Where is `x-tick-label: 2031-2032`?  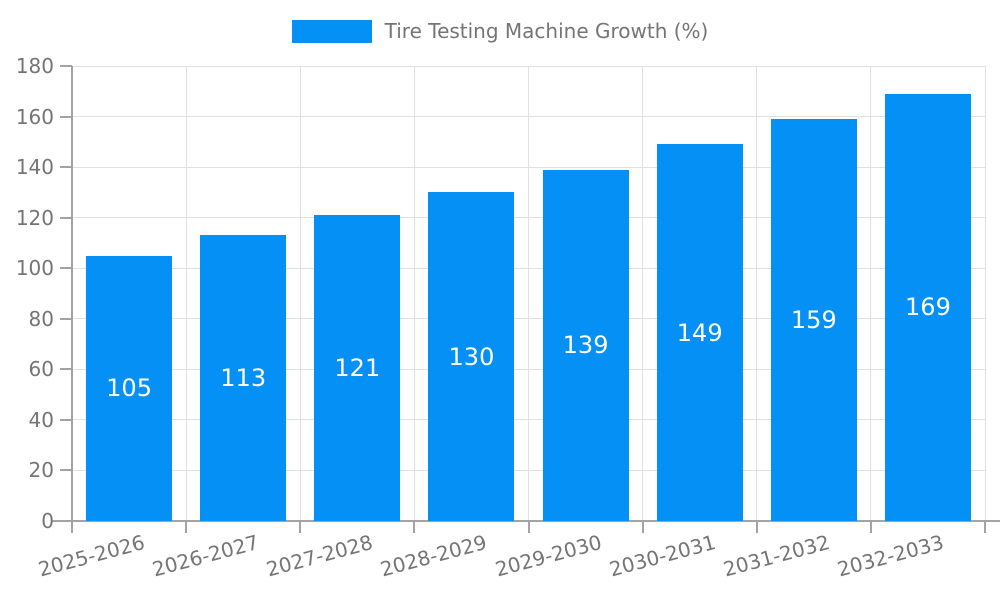
x-tick-label: 2031-2032 is located at coordinates (776, 556).